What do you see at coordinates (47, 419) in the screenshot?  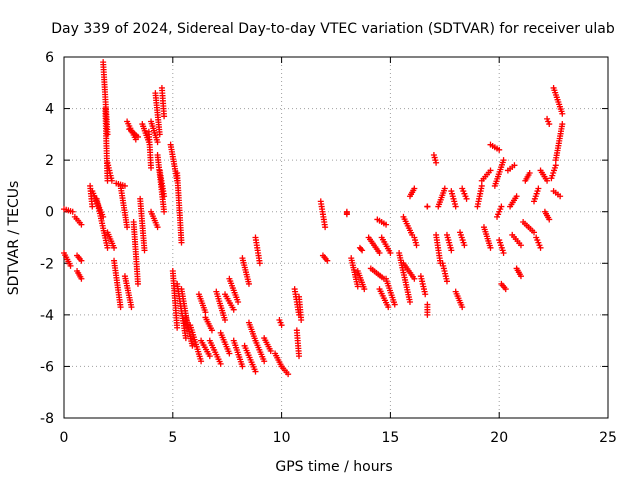 I see `y-tick-label: -8` at bounding box center [47, 419].